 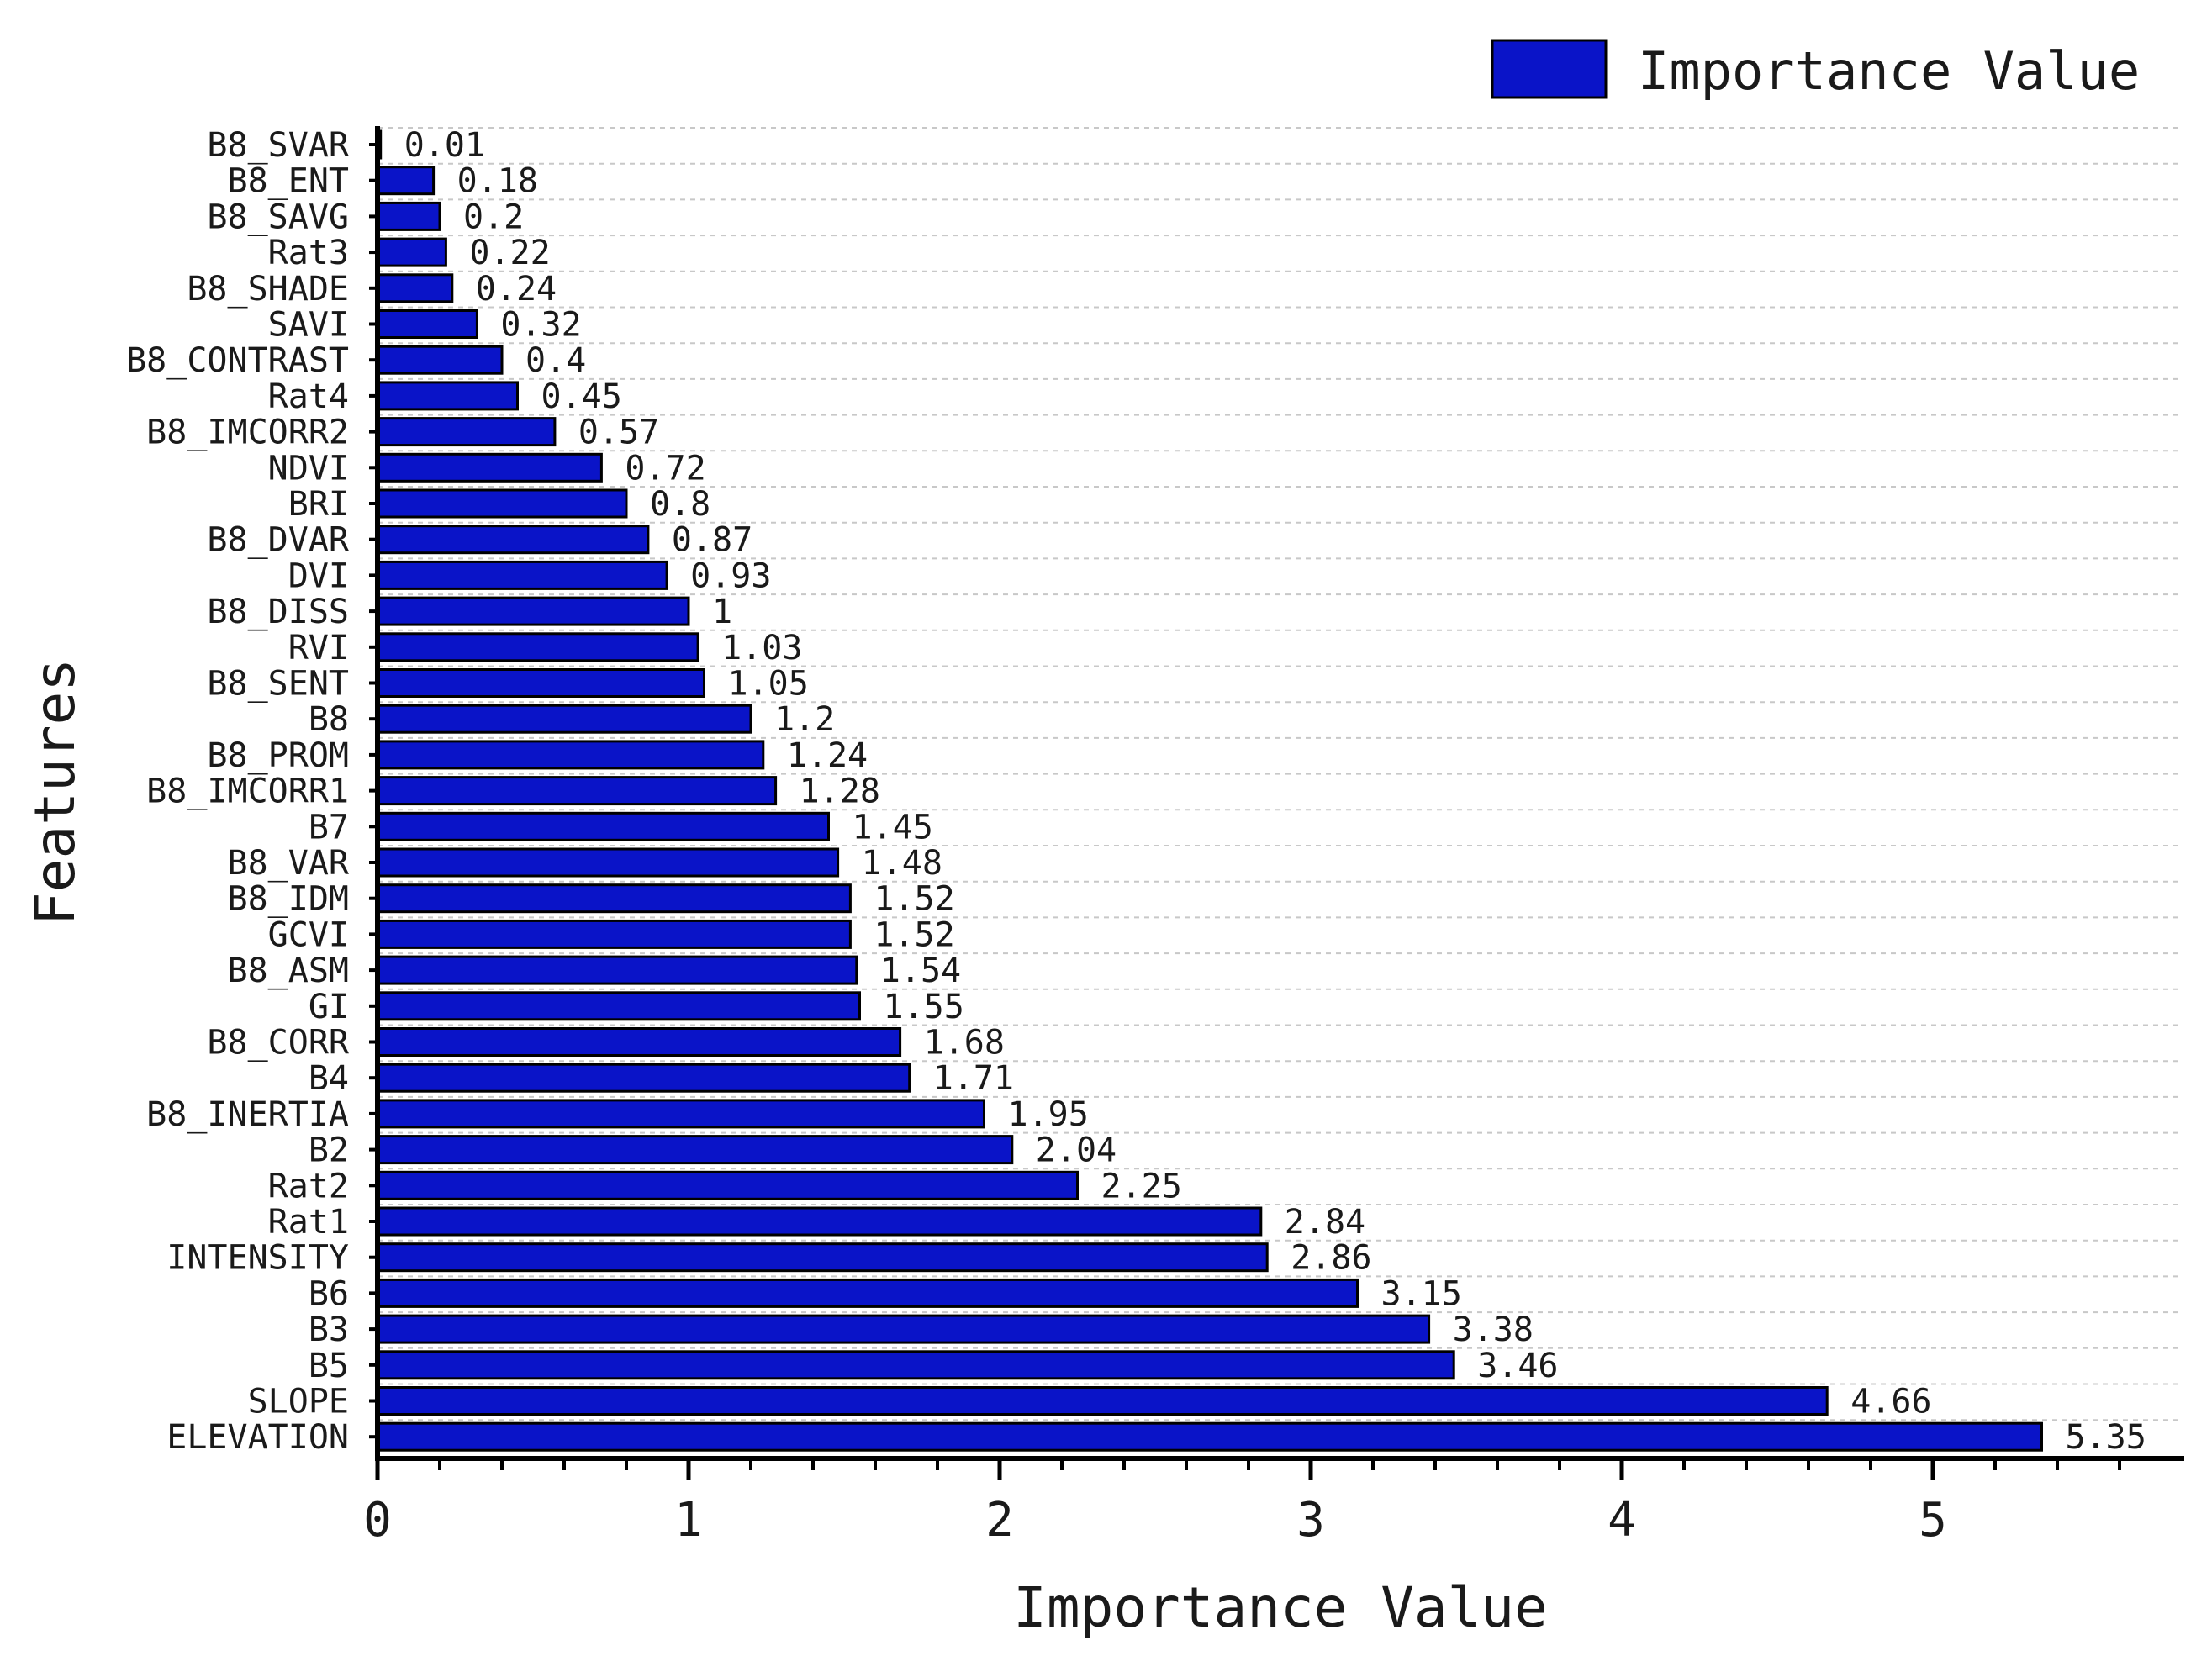 What do you see at coordinates (916, 1365) in the screenshot?
I see `bar-b5` at bounding box center [916, 1365].